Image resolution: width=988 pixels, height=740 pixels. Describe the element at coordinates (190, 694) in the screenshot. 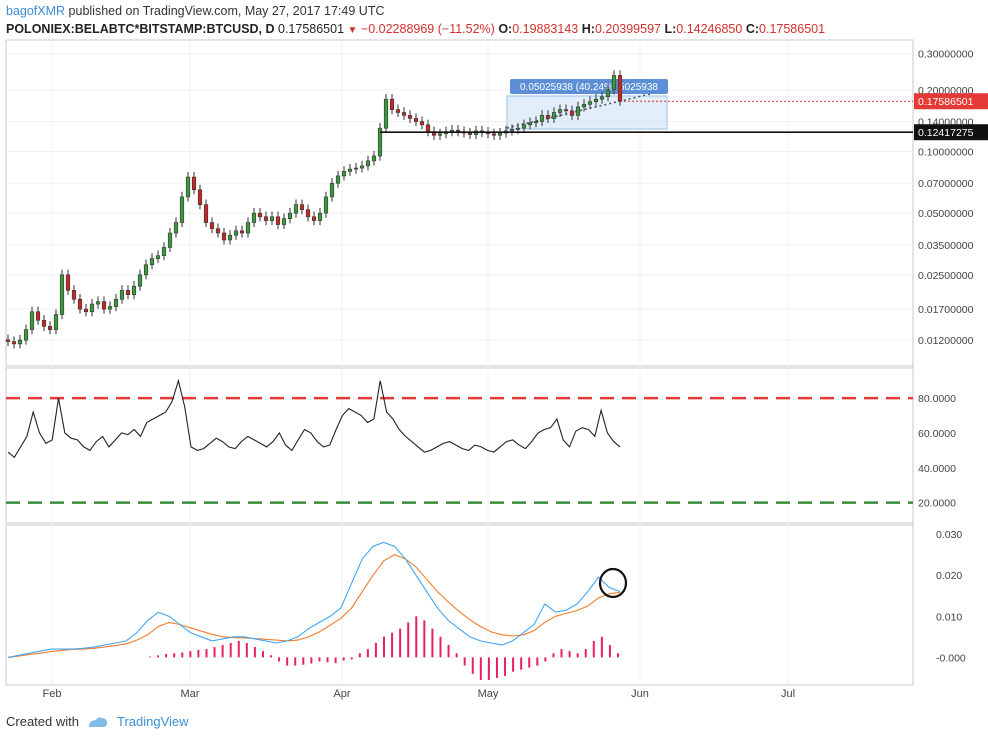

I see `time-label-mar: Mar` at that location.